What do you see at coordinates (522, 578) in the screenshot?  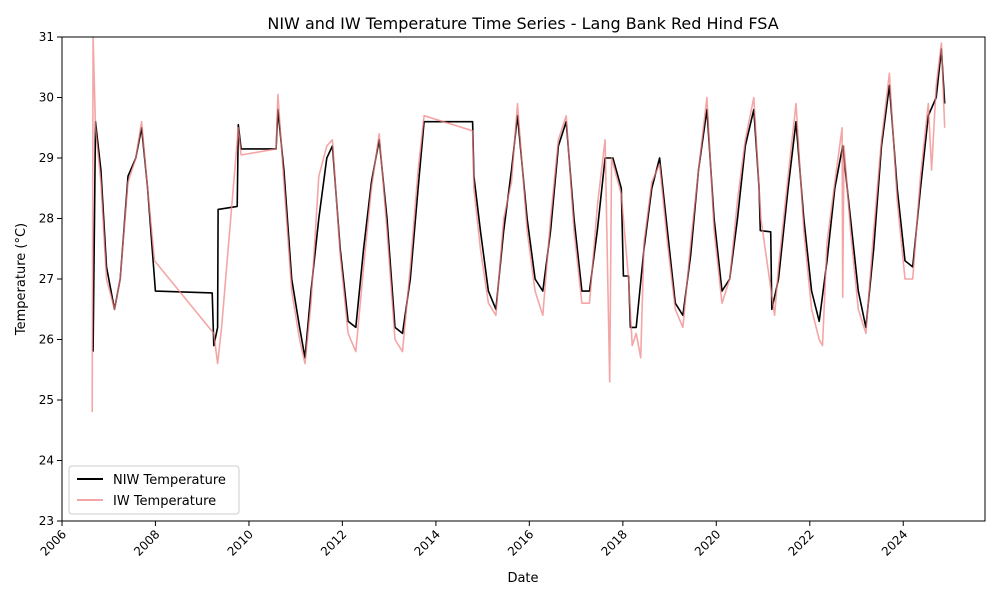 I see `x-axis-label: Date` at bounding box center [522, 578].